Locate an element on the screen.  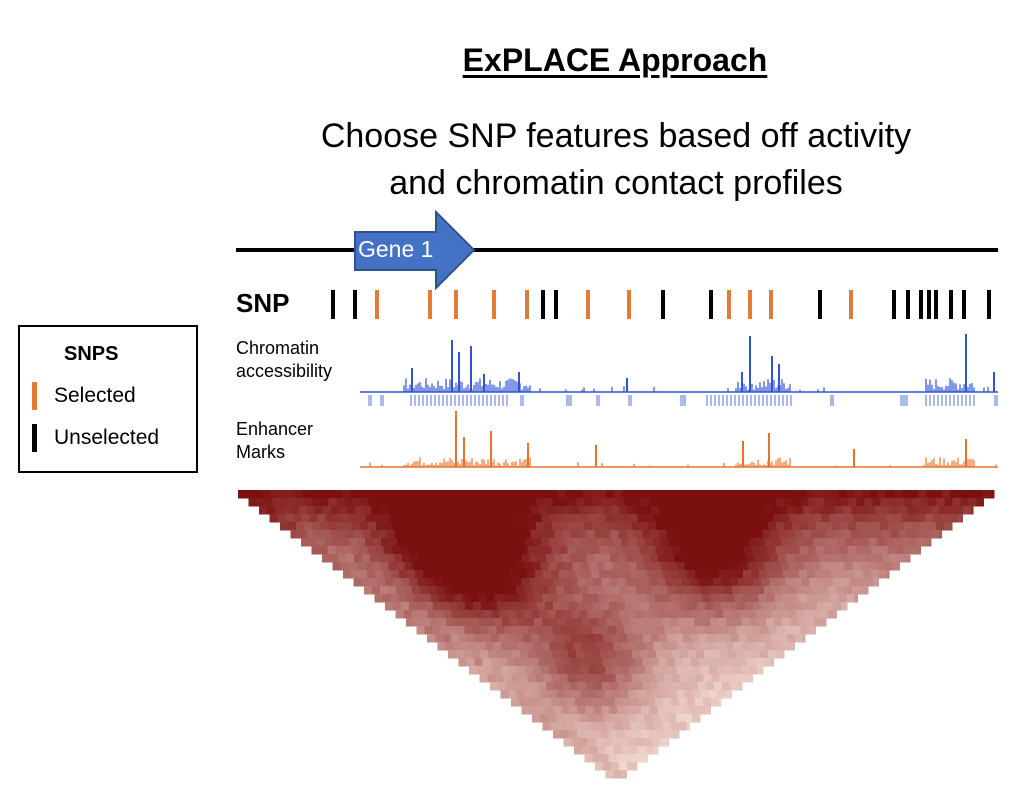
enhancer-label-line-1: Enhancer is located at coordinates (275, 429).